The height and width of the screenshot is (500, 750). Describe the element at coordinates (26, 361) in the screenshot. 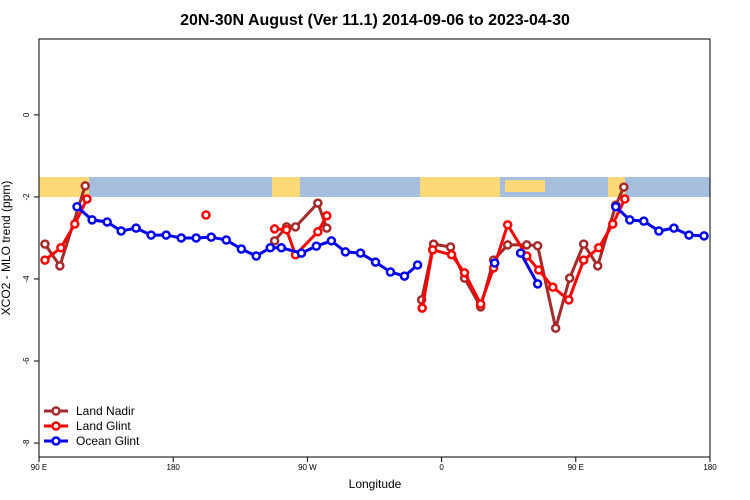

I see `y-tick-label: -6` at that location.